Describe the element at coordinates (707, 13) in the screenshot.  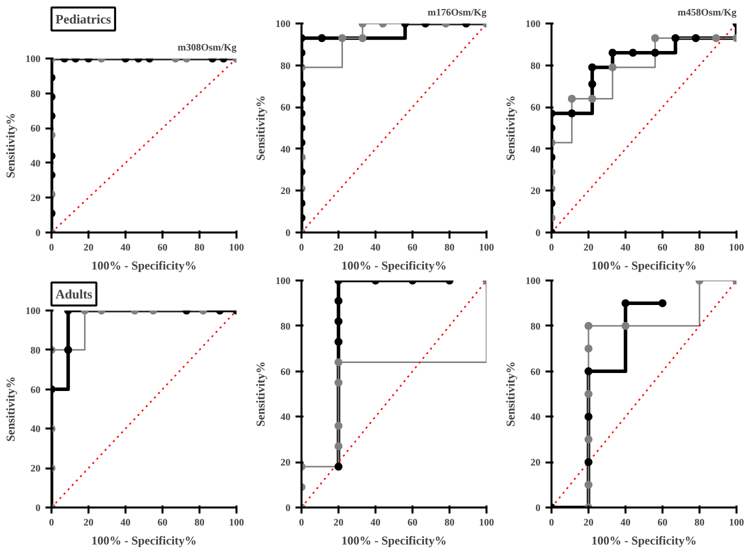
I see `chart-title: m458Osm/Kg` at that location.